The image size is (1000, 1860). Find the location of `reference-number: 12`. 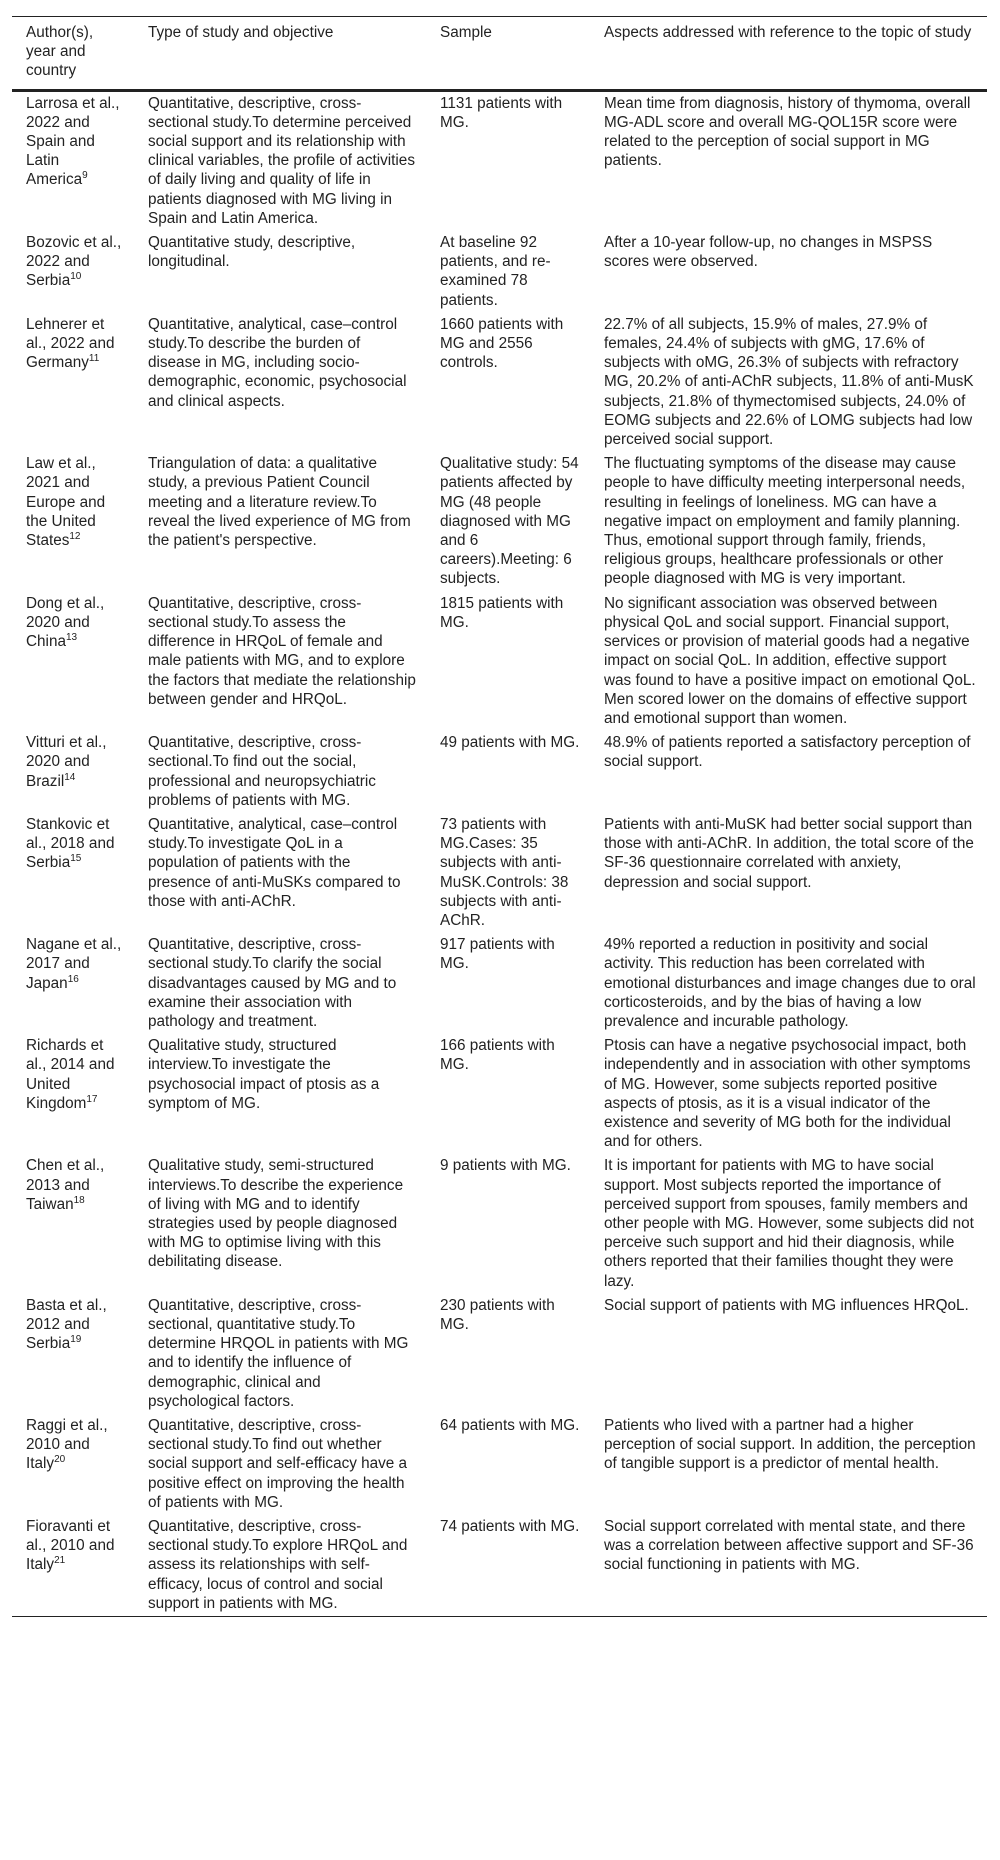

reference-number: 12 is located at coordinates (75, 536).